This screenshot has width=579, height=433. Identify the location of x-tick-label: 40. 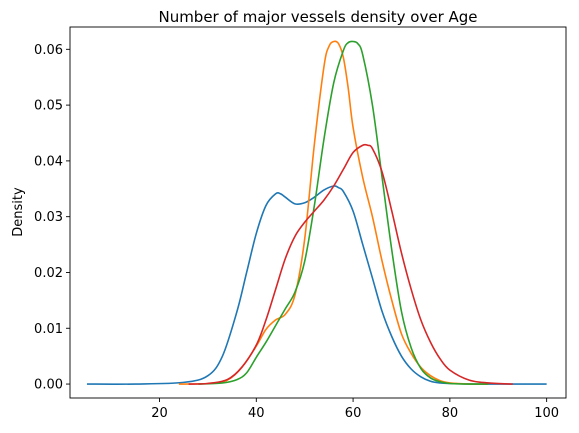
(256, 413).